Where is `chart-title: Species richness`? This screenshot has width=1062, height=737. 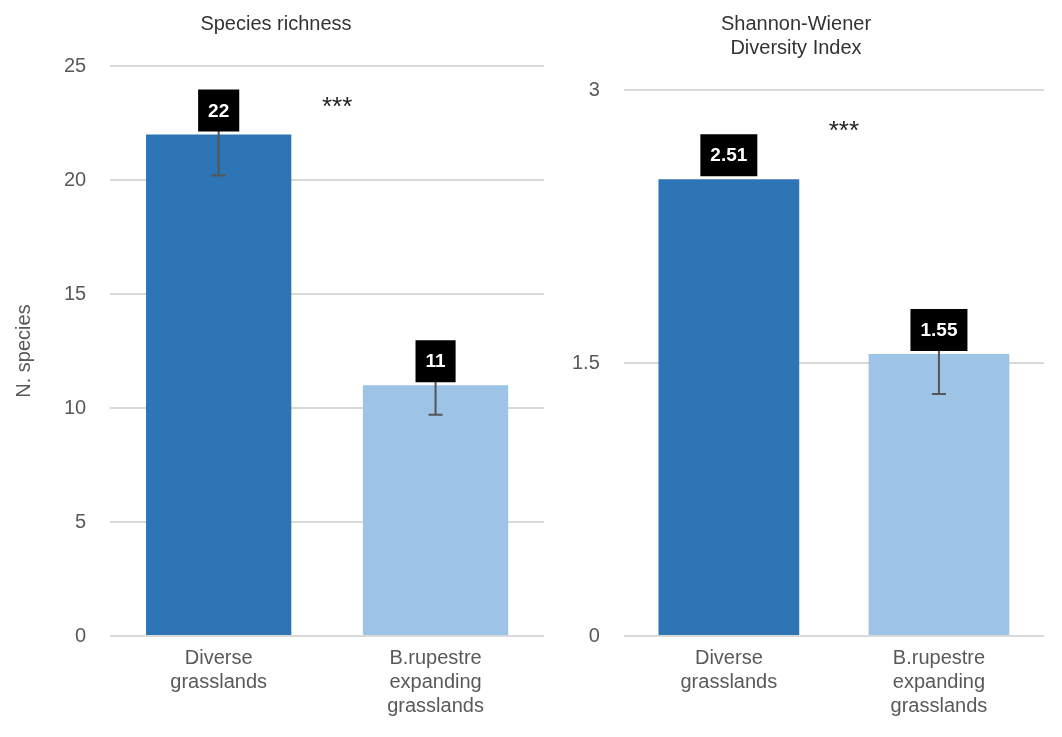 chart-title: Species richness is located at coordinates (276, 22).